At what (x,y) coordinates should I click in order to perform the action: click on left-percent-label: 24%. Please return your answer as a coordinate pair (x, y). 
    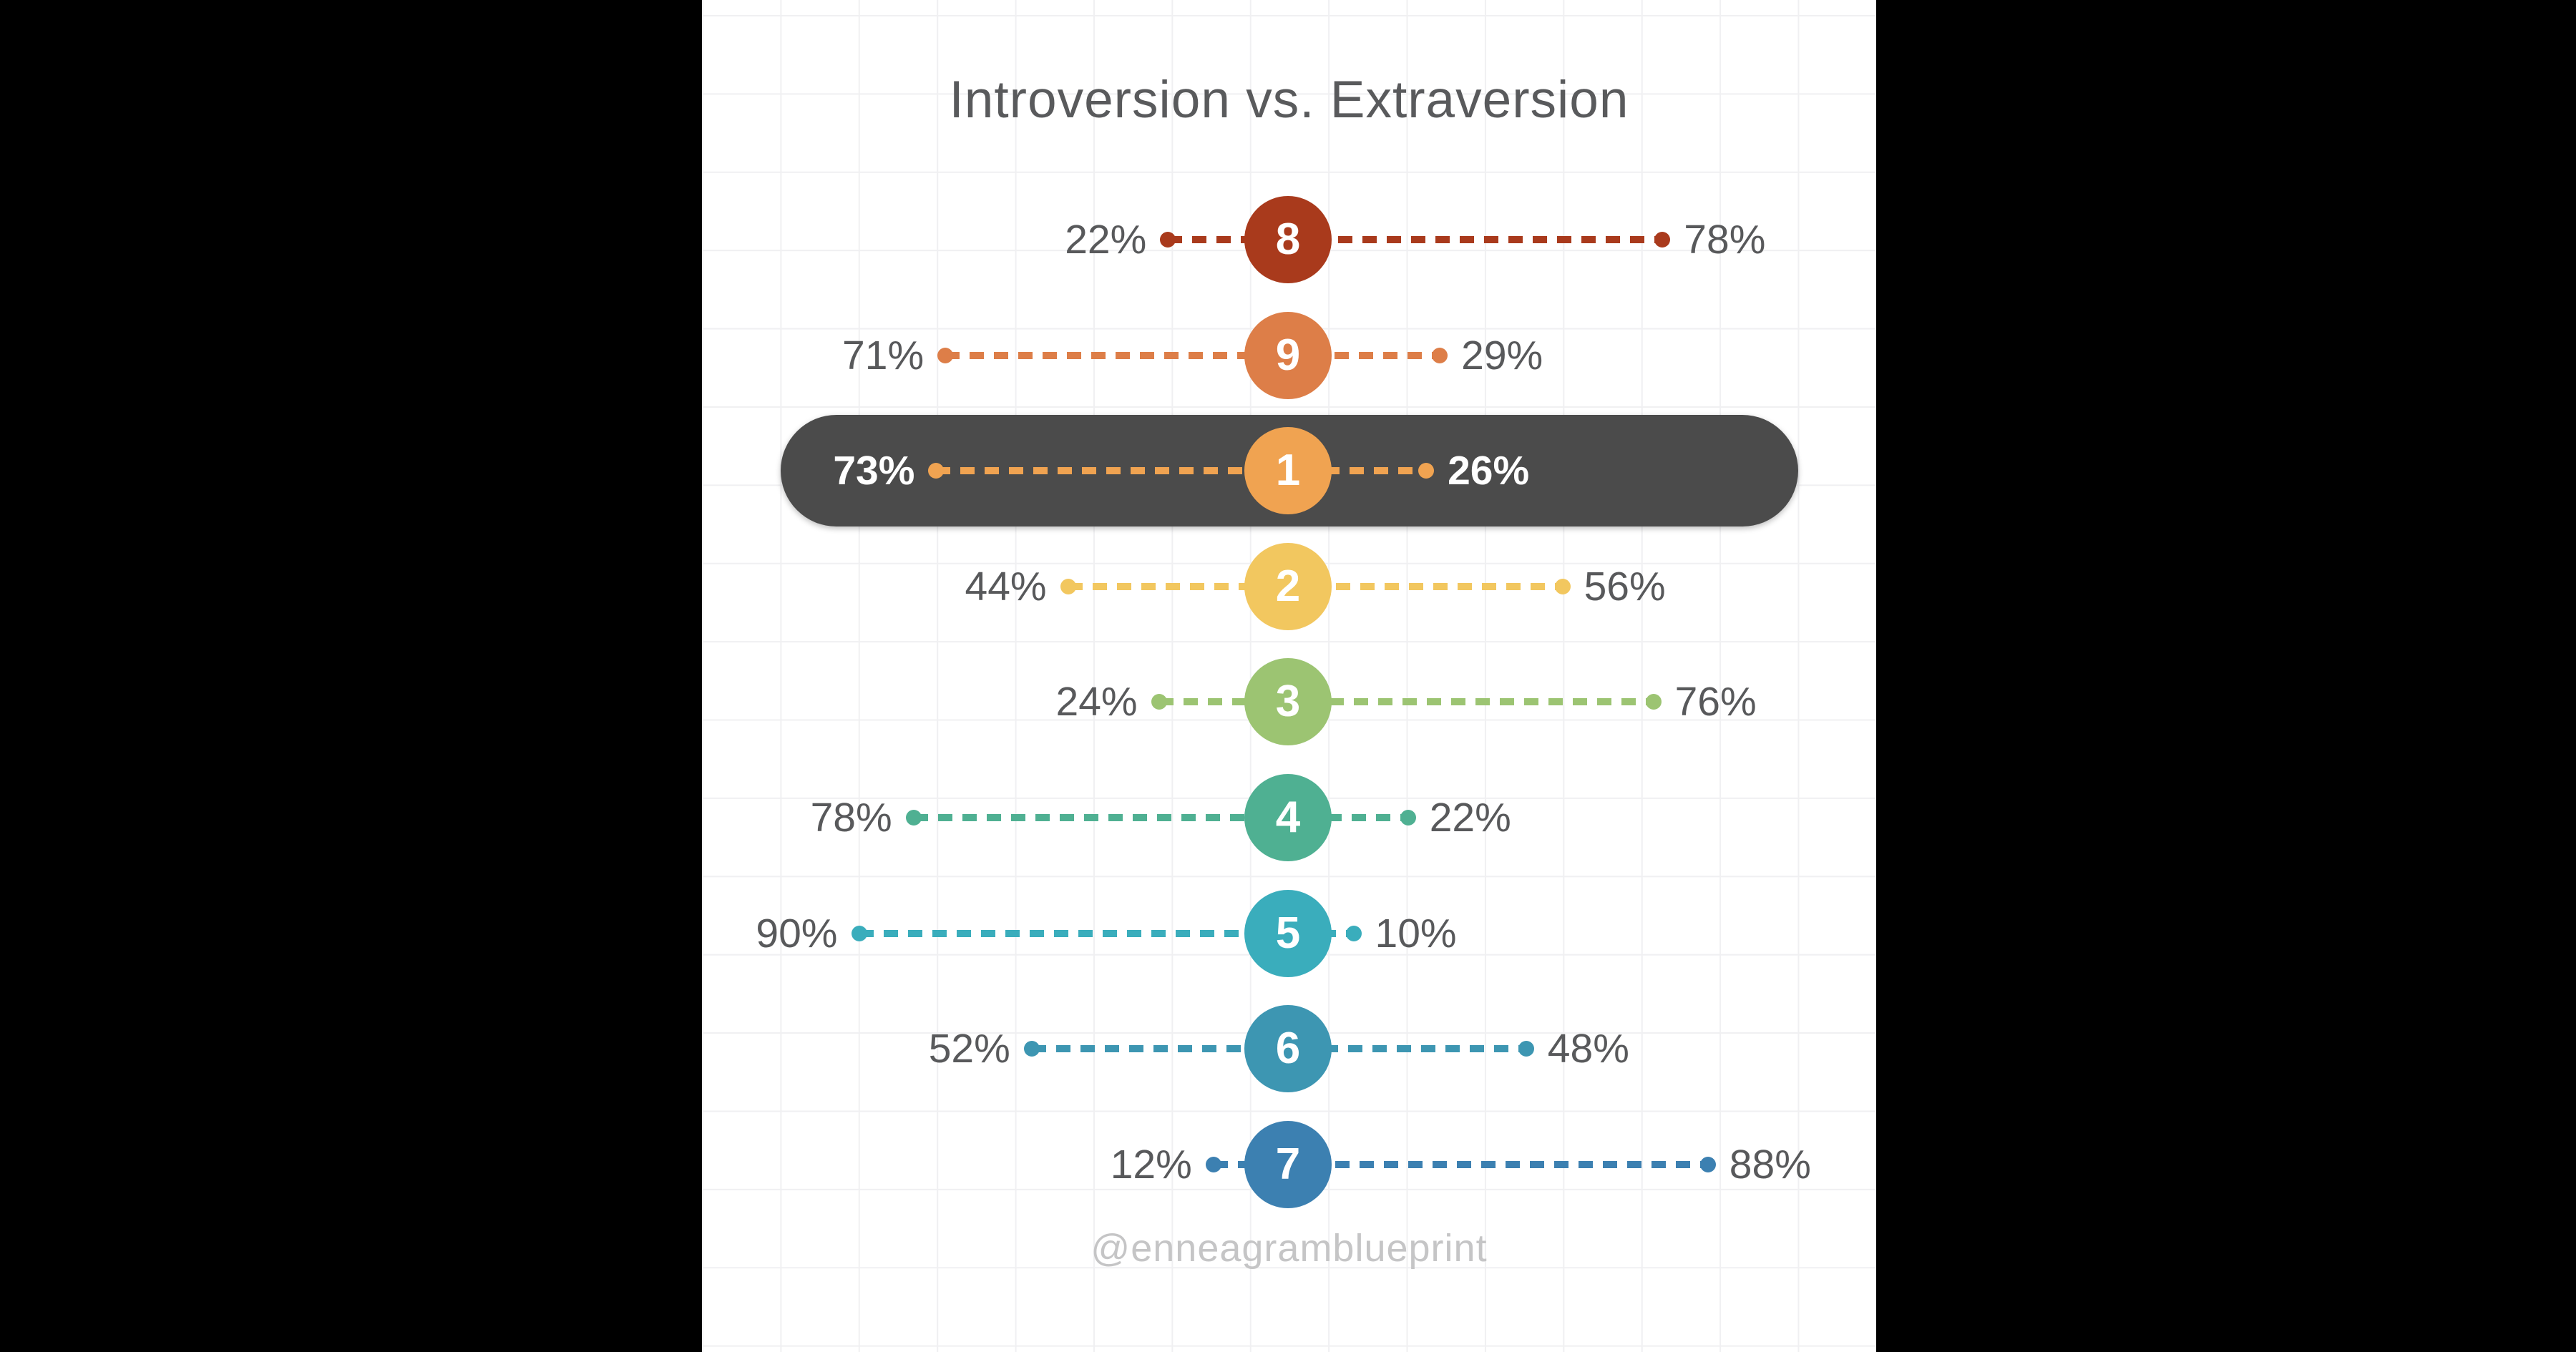
    Looking at the image, I should click on (1096, 702).